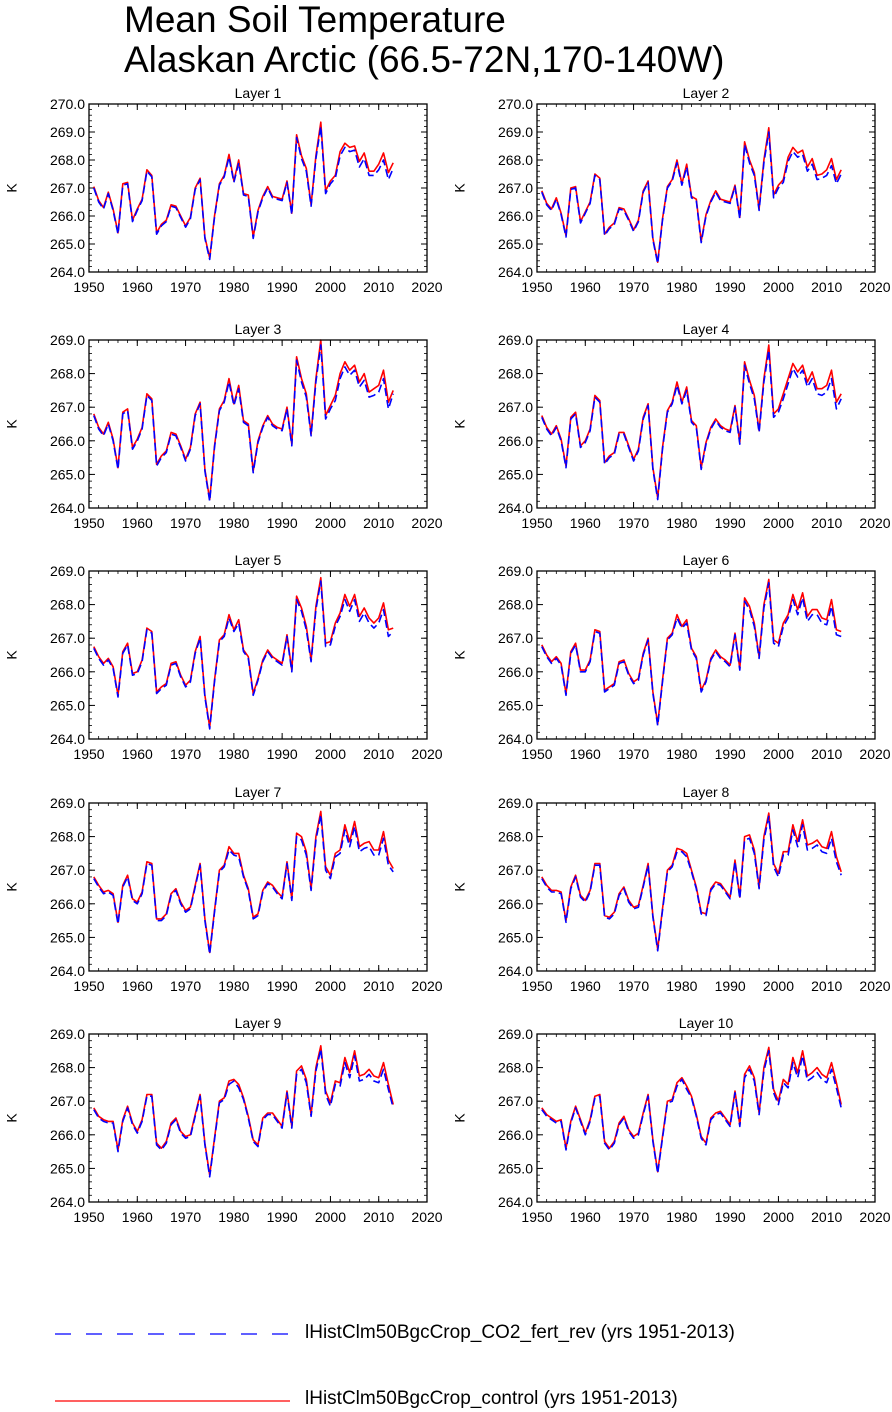 Image resolution: width=892 pixels, height=1412 pixels. What do you see at coordinates (681, 754) in the screenshot?
I see `layer-6-x-tick-label: 1980` at bounding box center [681, 754].